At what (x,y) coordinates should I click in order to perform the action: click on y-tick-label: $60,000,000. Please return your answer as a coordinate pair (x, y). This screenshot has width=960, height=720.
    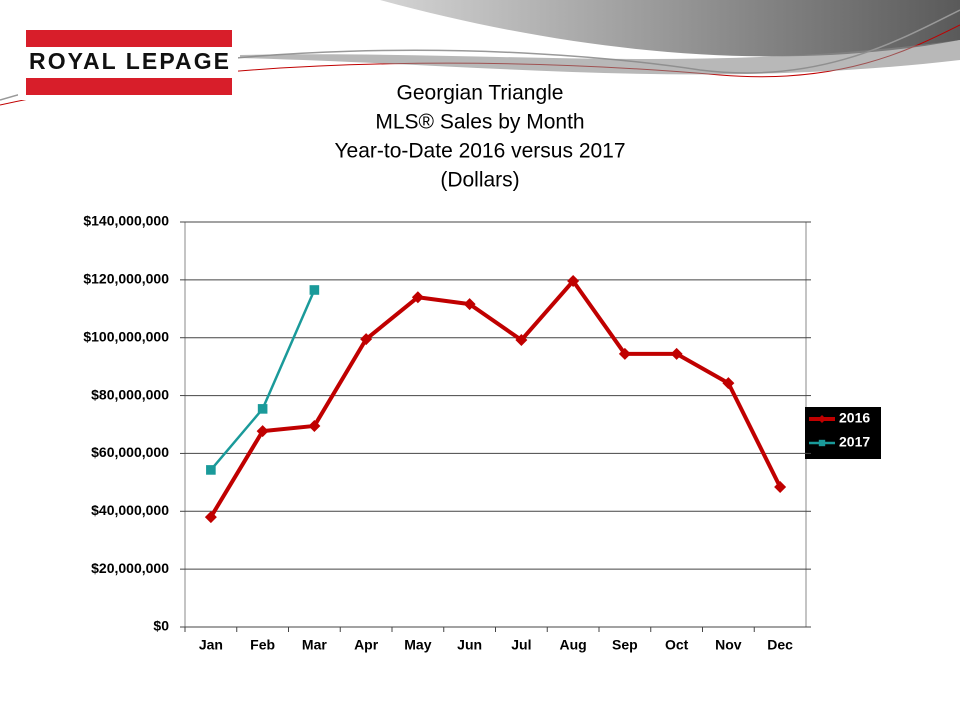
    Looking at the image, I should click on (130, 452).